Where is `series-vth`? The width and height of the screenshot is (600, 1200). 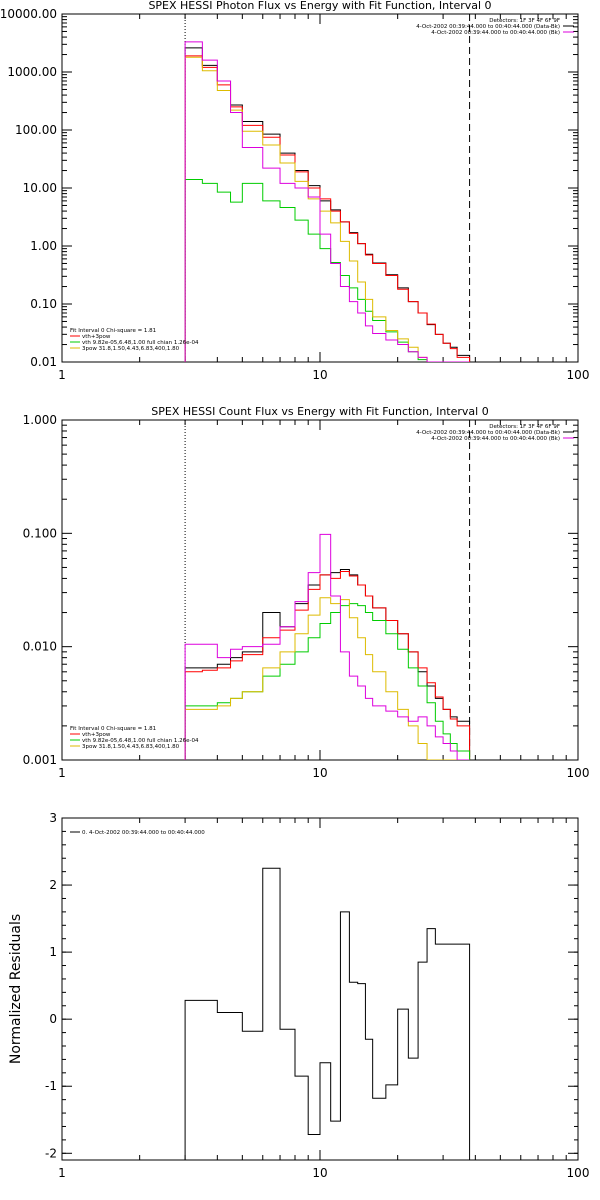
series-vth is located at coordinates (327, 270).